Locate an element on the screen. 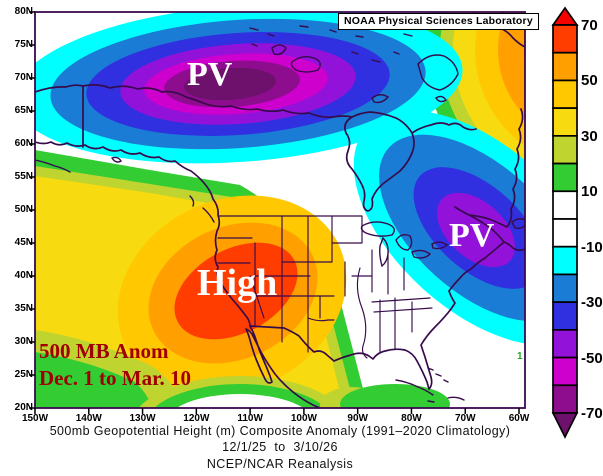  lat-tick-label: 20N is located at coordinates (23, 407).